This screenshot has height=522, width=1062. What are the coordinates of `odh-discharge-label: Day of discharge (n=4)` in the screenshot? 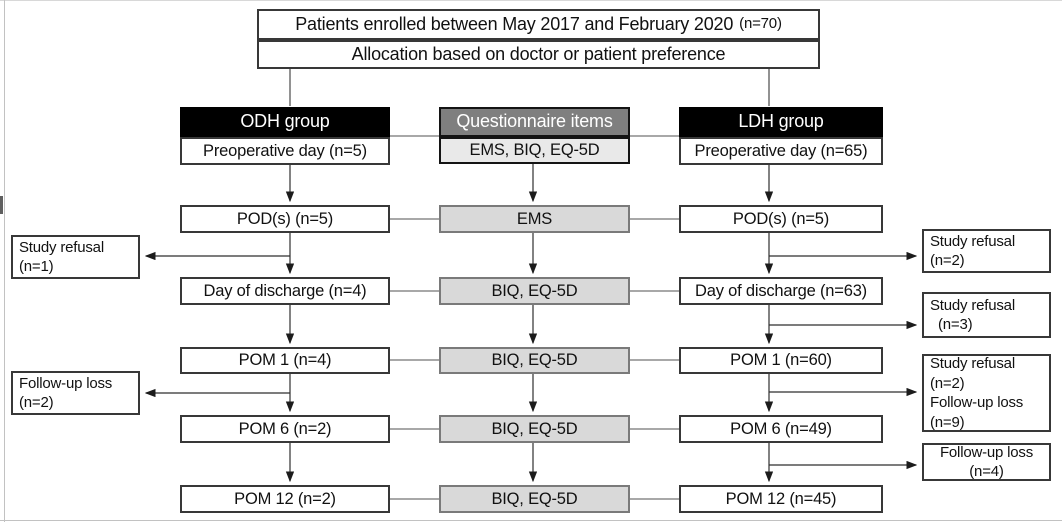 It's located at (285, 290).